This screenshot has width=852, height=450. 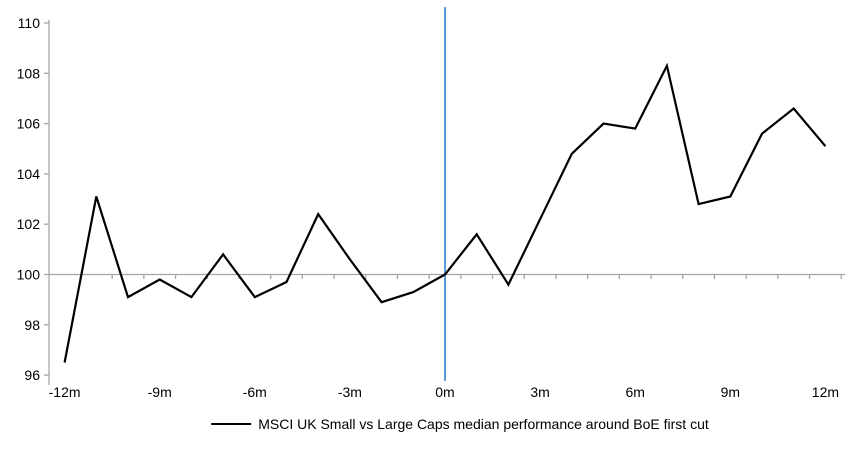 I want to click on y-tick-label: 102, so click(x=29, y=224).